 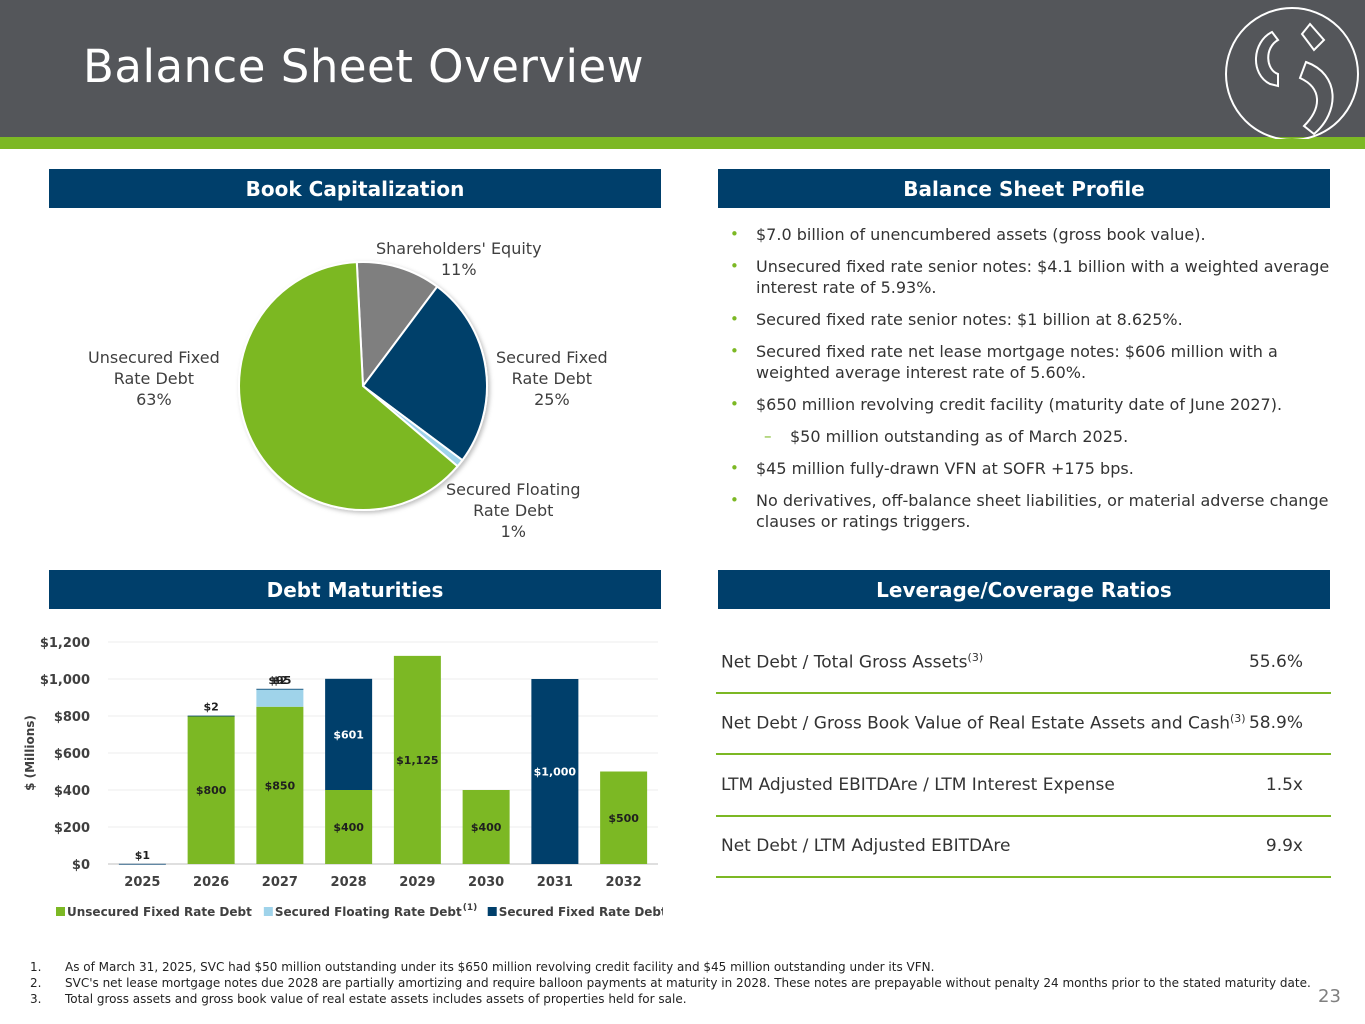 What do you see at coordinates (81, 865) in the screenshot?
I see `y-tick-label: $0` at bounding box center [81, 865].